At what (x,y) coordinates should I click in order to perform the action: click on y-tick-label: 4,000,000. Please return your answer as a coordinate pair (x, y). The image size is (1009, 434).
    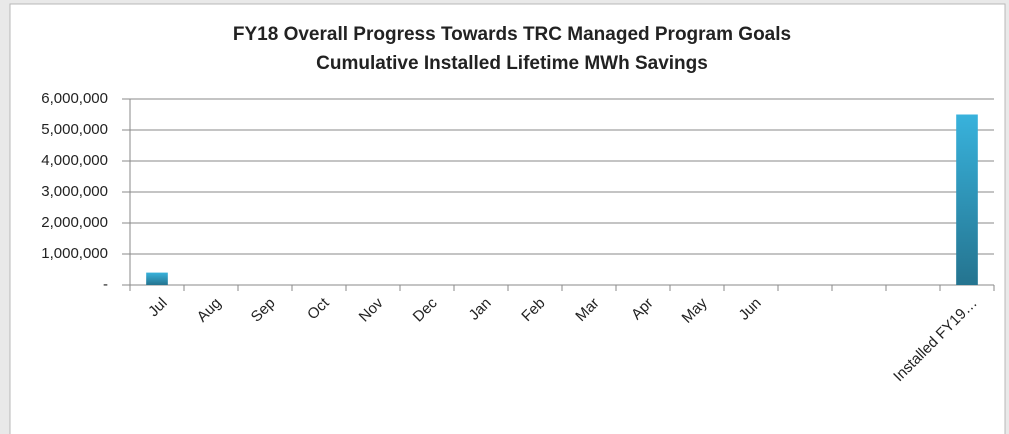
    Looking at the image, I should click on (74, 160).